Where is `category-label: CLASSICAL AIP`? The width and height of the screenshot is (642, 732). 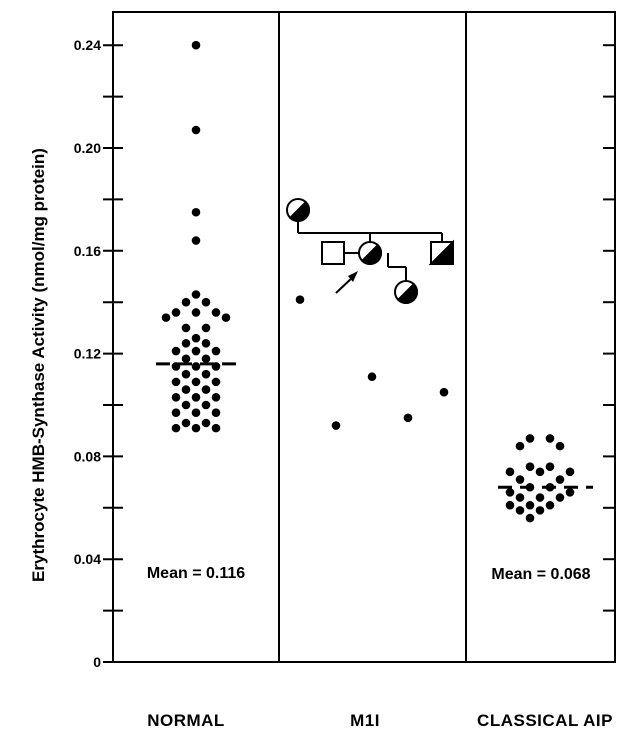
category-label: CLASSICAL AIP is located at coordinates (545, 720).